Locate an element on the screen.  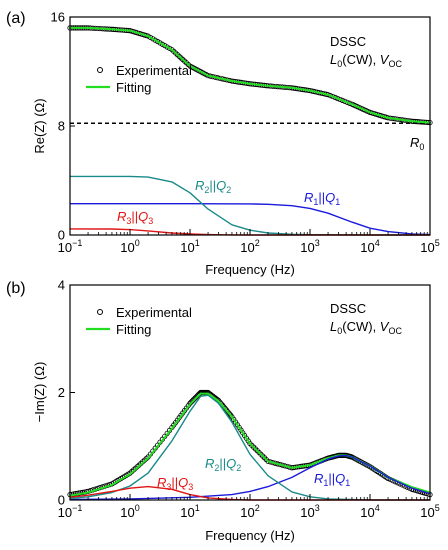
label-r1q1-b: R1||Q1 is located at coordinates (332, 479).